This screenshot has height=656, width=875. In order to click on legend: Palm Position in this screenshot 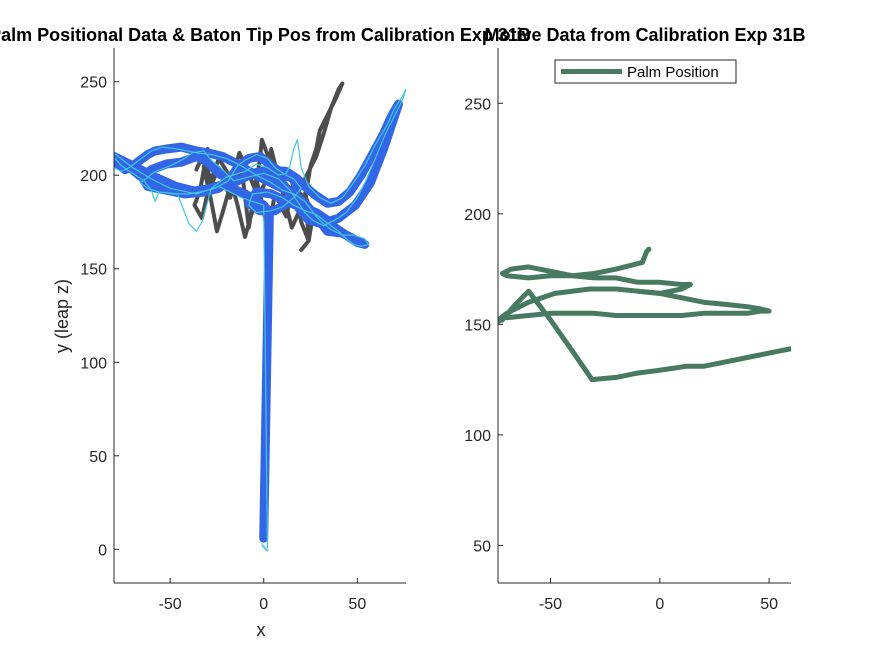, I will do `click(645, 71)`.